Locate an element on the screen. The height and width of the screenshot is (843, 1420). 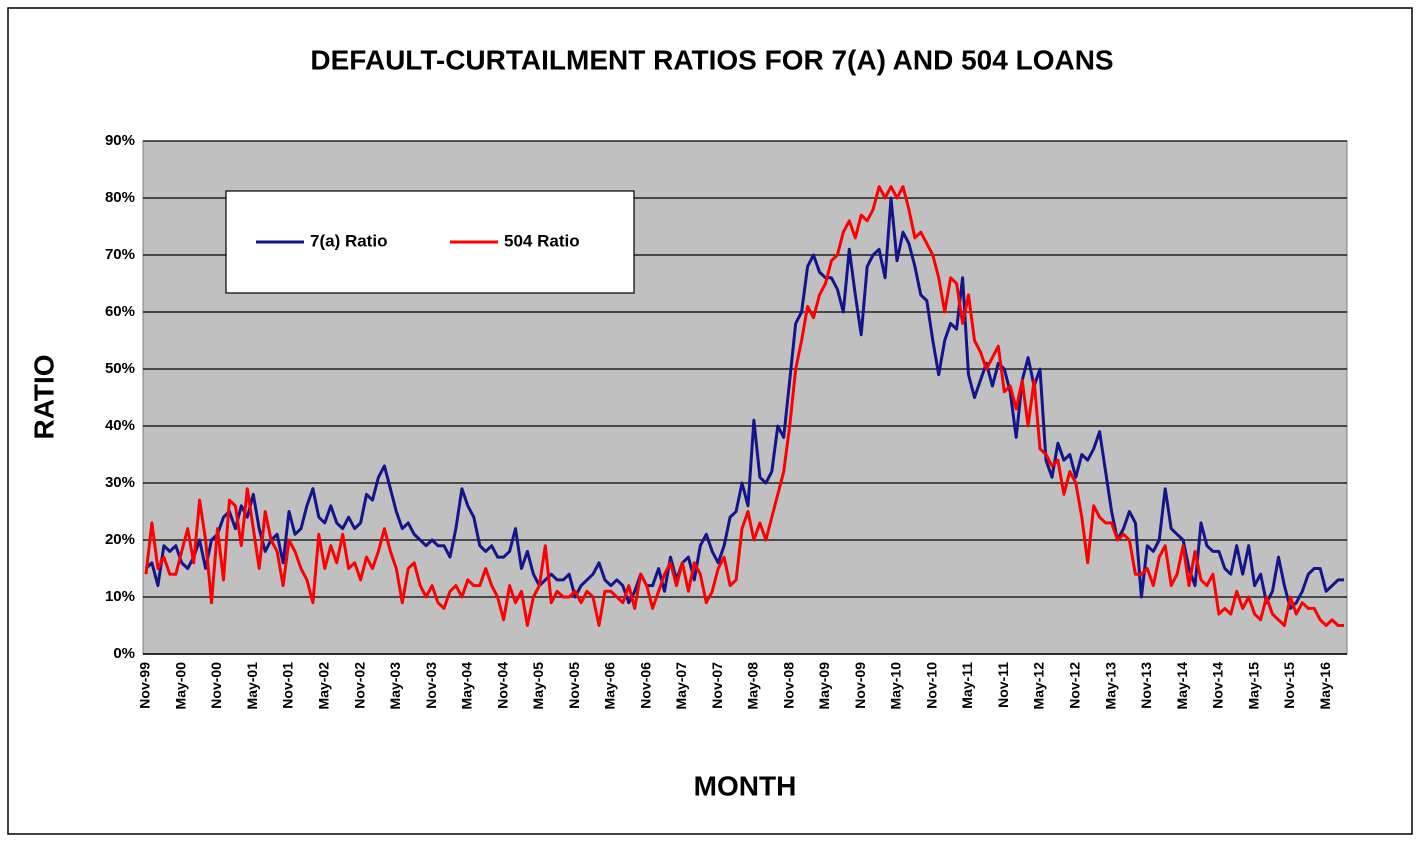
y-tick-label: 20% is located at coordinates (120, 539).